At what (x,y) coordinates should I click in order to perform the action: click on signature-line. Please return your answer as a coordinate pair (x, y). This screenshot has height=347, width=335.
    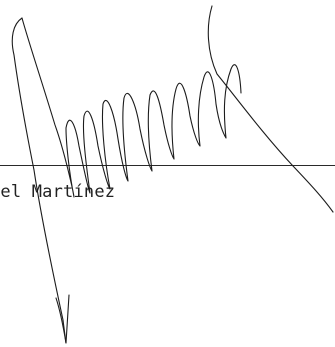
    Looking at the image, I should click on (167, 165).